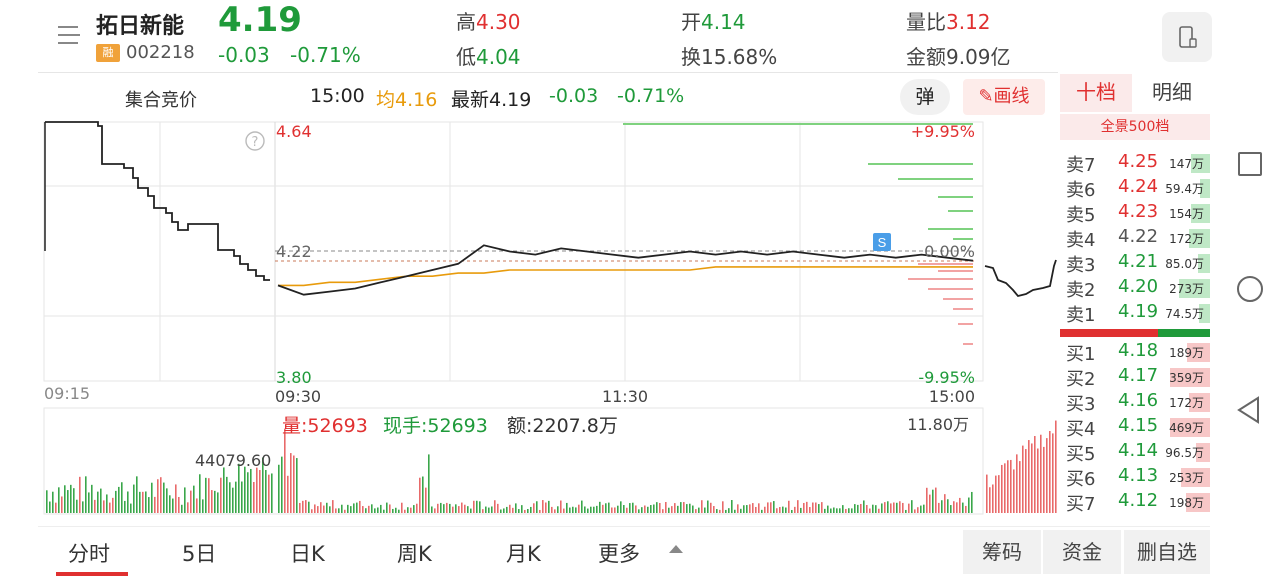 The height and width of the screenshot is (576, 1280). What do you see at coordinates (1184, 189) in the screenshot?
I see `level-volume: 59.4万` at bounding box center [1184, 189].